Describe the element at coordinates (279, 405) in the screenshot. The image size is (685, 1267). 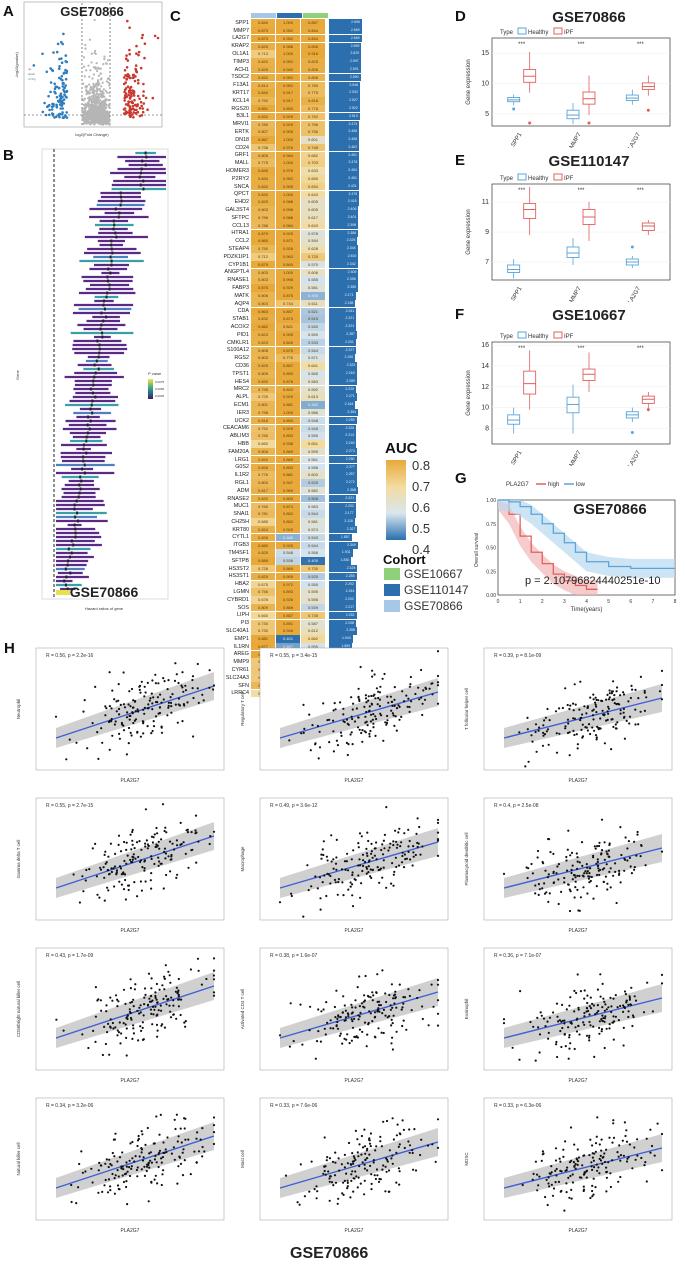
I see `heatmap-row: ECM1 0.801 0.881 0.482 2.164` at that location.